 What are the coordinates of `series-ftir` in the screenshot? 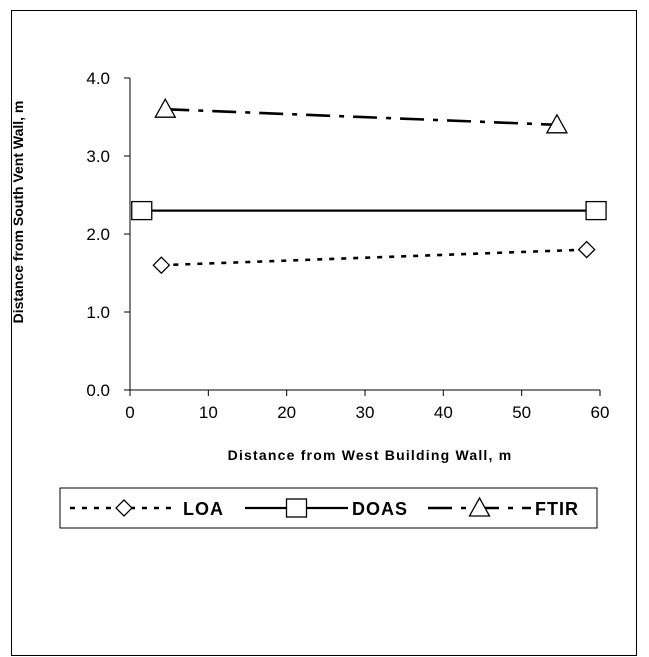 It's located at (361, 115).